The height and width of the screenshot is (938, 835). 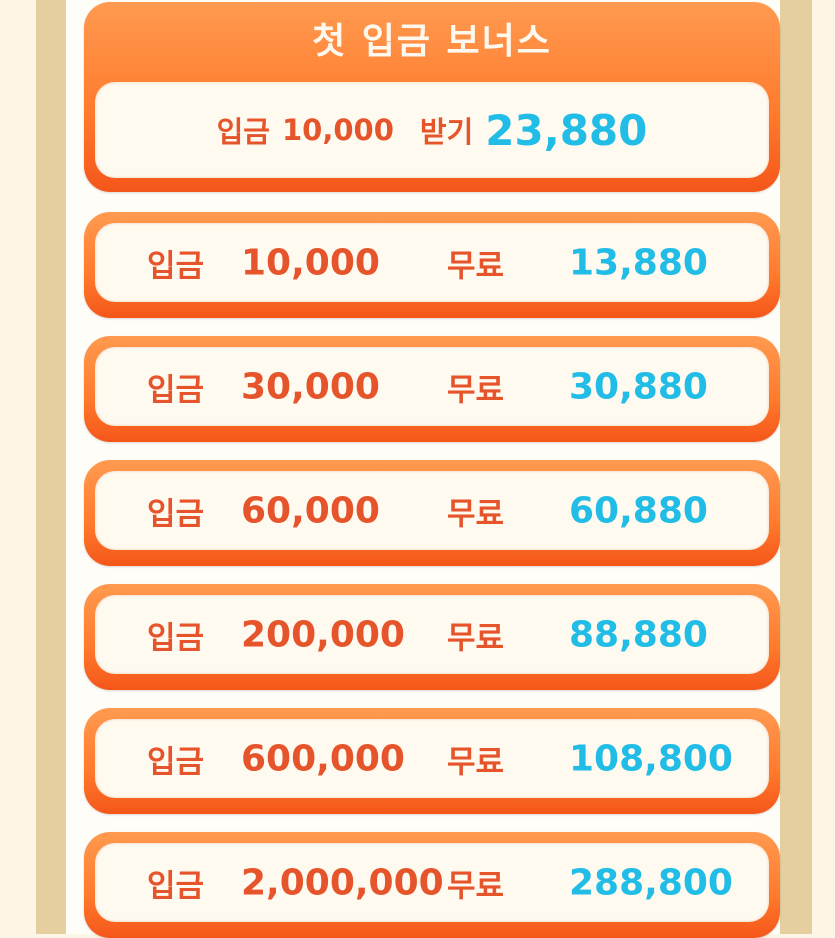 I want to click on receive-amount: 23,880, so click(x=566, y=130).